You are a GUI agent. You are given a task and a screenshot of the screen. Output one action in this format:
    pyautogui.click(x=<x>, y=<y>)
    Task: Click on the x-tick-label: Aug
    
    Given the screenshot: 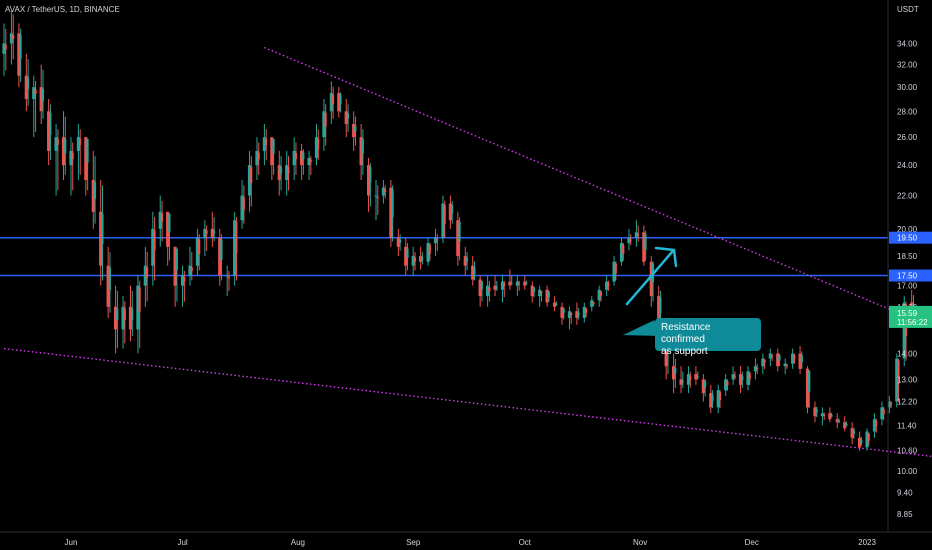 What is the action you would take?
    pyautogui.click(x=298, y=542)
    